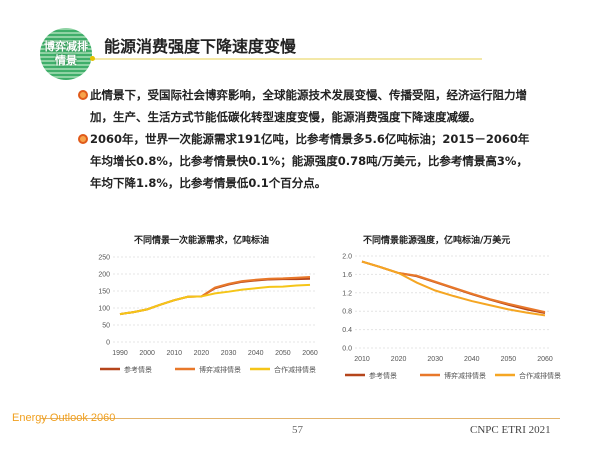 The image size is (600, 450). I want to click on y-tick-label: 0, so click(108, 343).